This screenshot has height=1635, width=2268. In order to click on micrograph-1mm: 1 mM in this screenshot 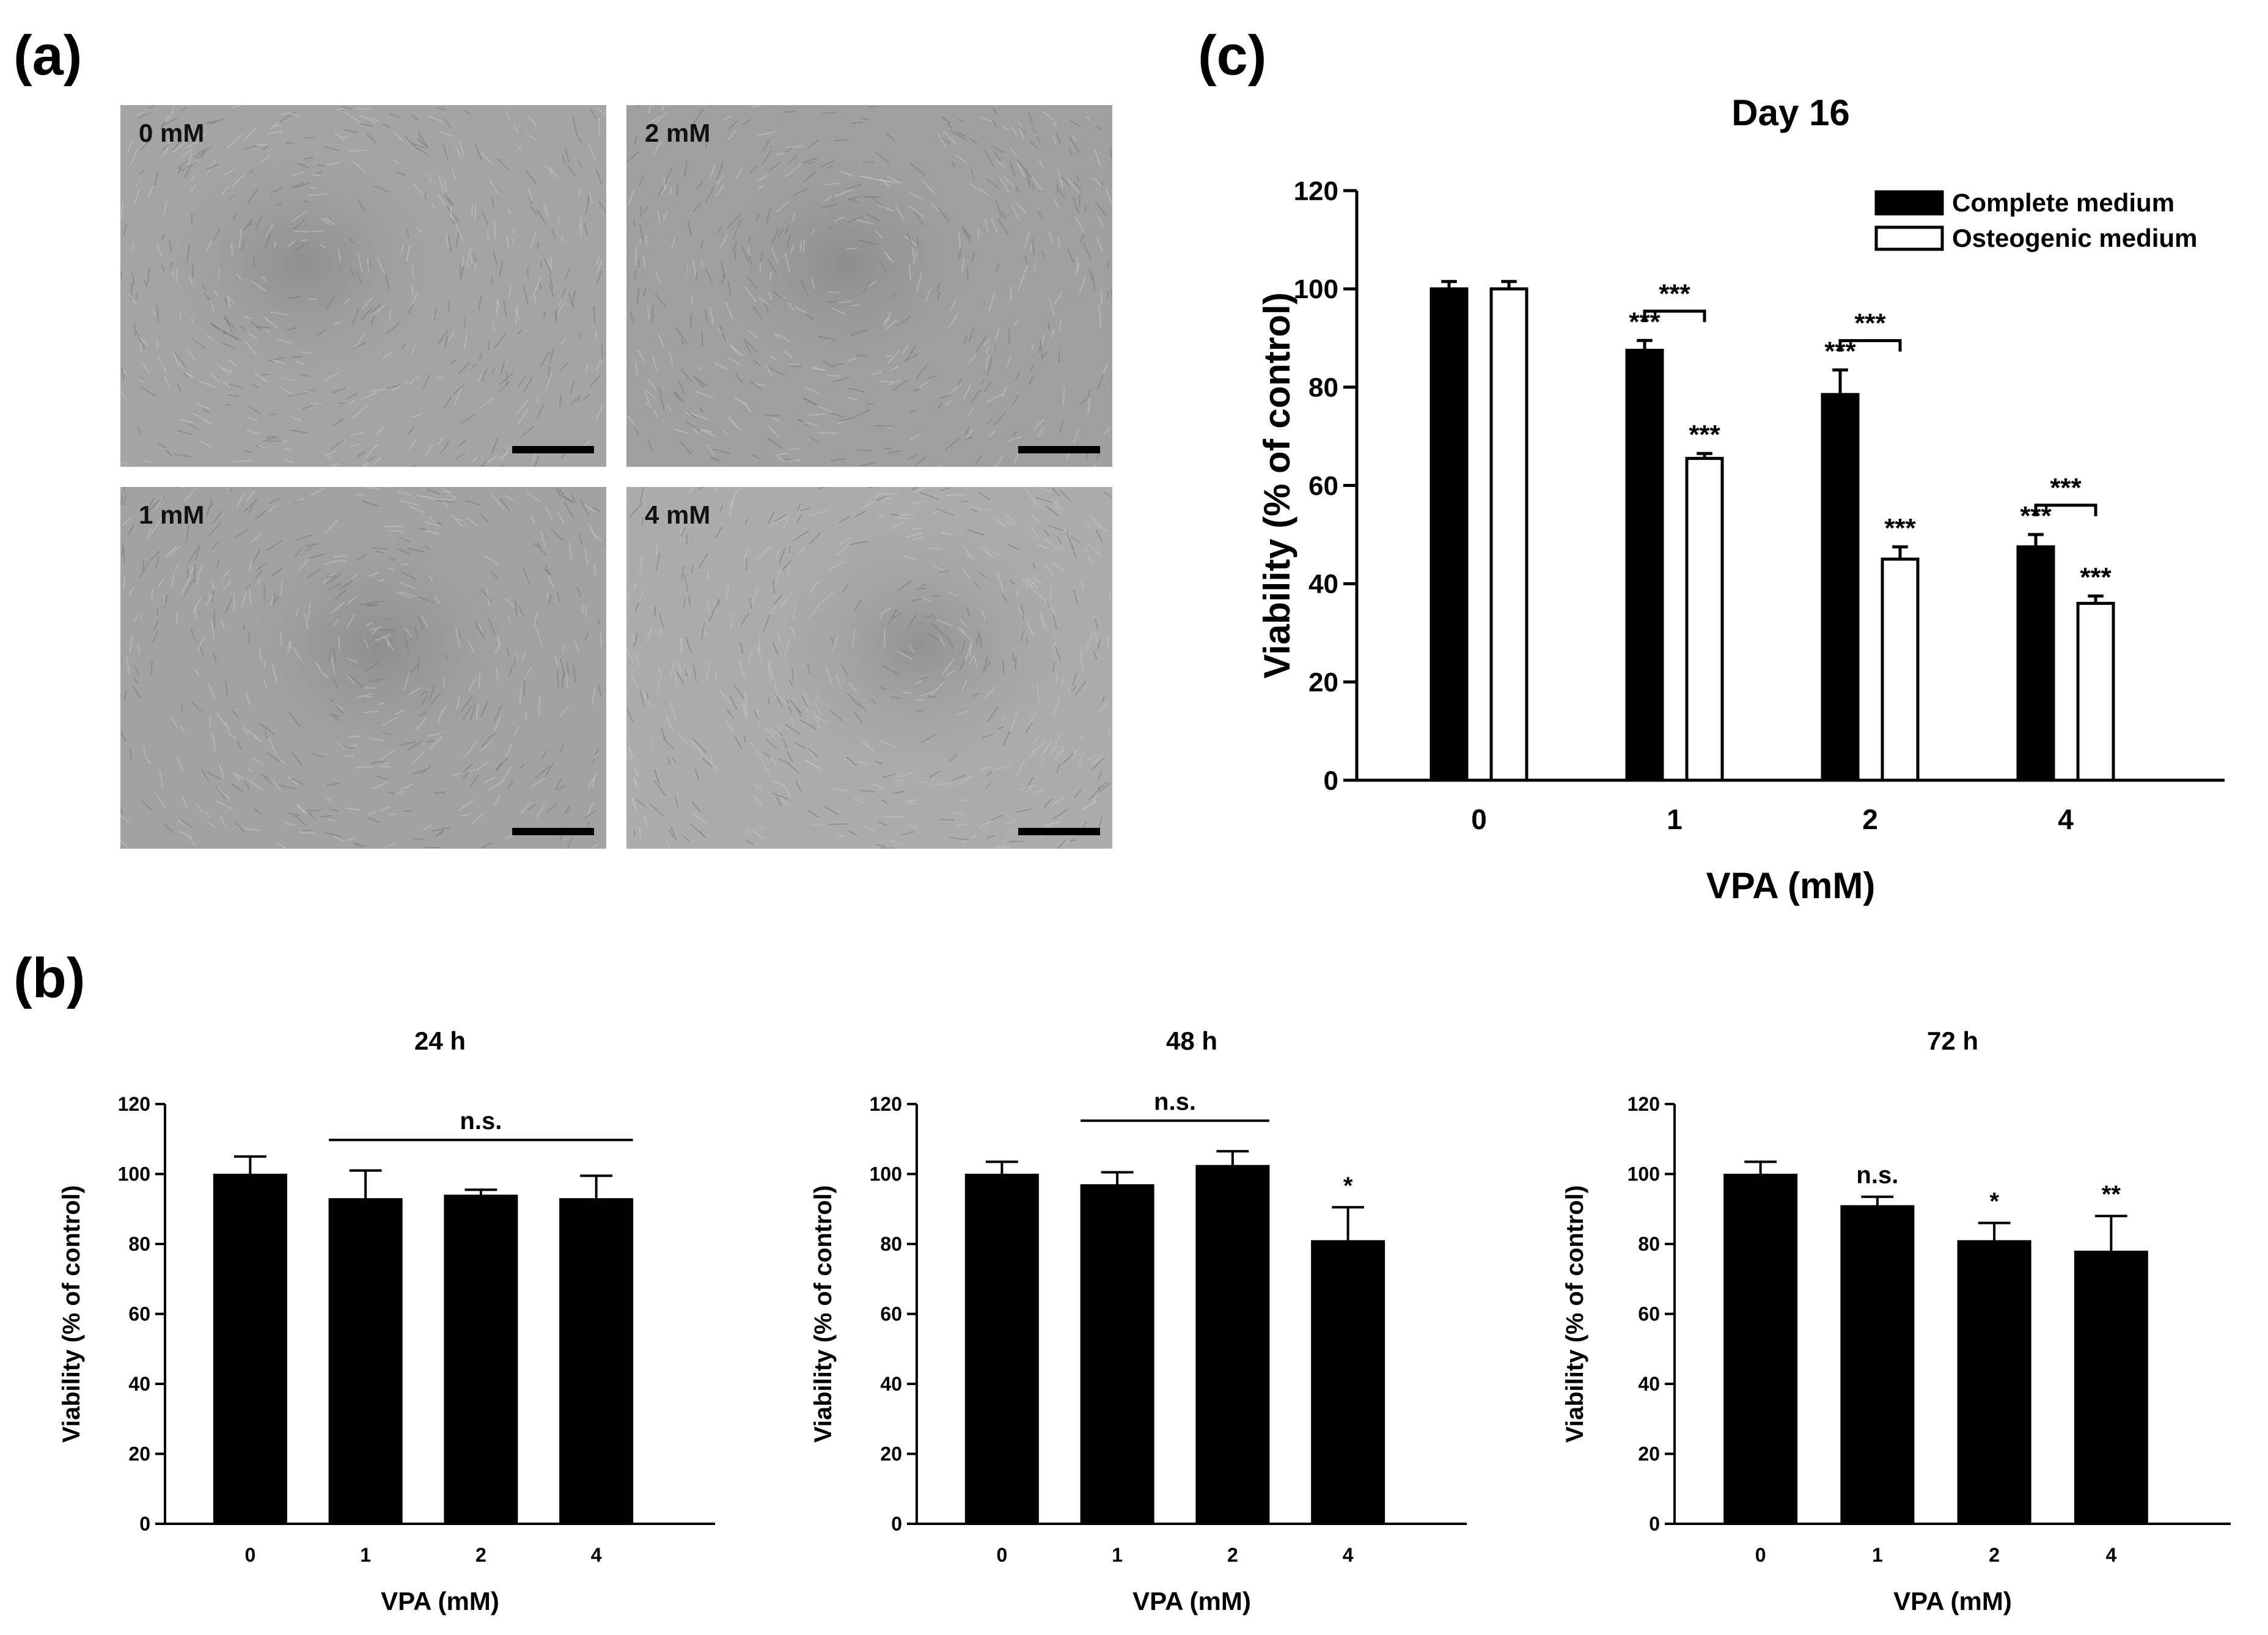, I will do `click(363, 668)`.